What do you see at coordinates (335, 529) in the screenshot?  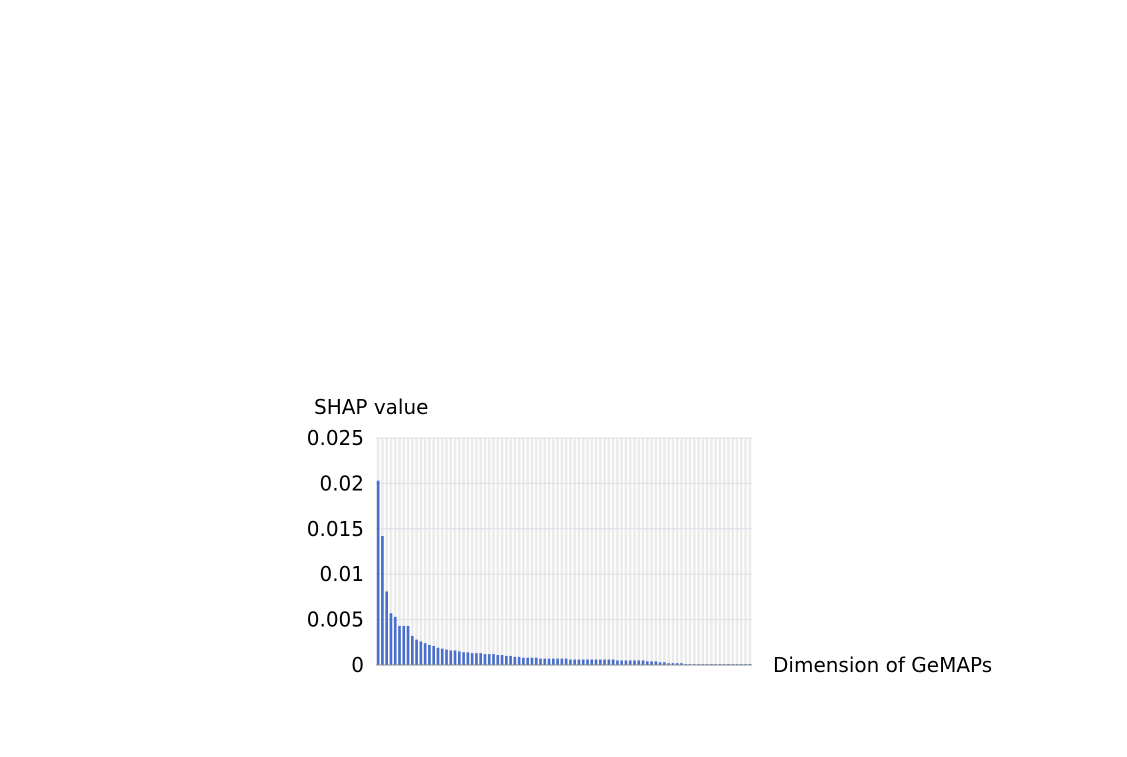 I see `y-tick-label: 0.015` at bounding box center [335, 529].